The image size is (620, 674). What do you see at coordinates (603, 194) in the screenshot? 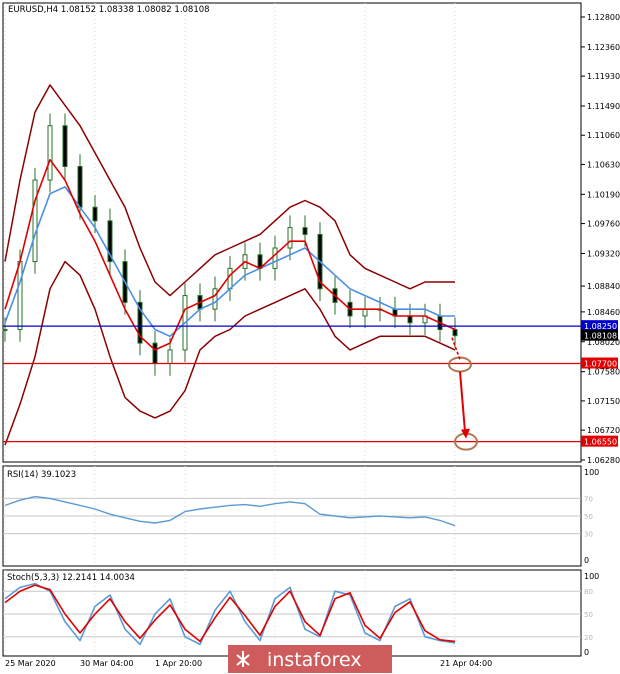
I see `price-y-tick-label: 1.10190` at bounding box center [603, 194].